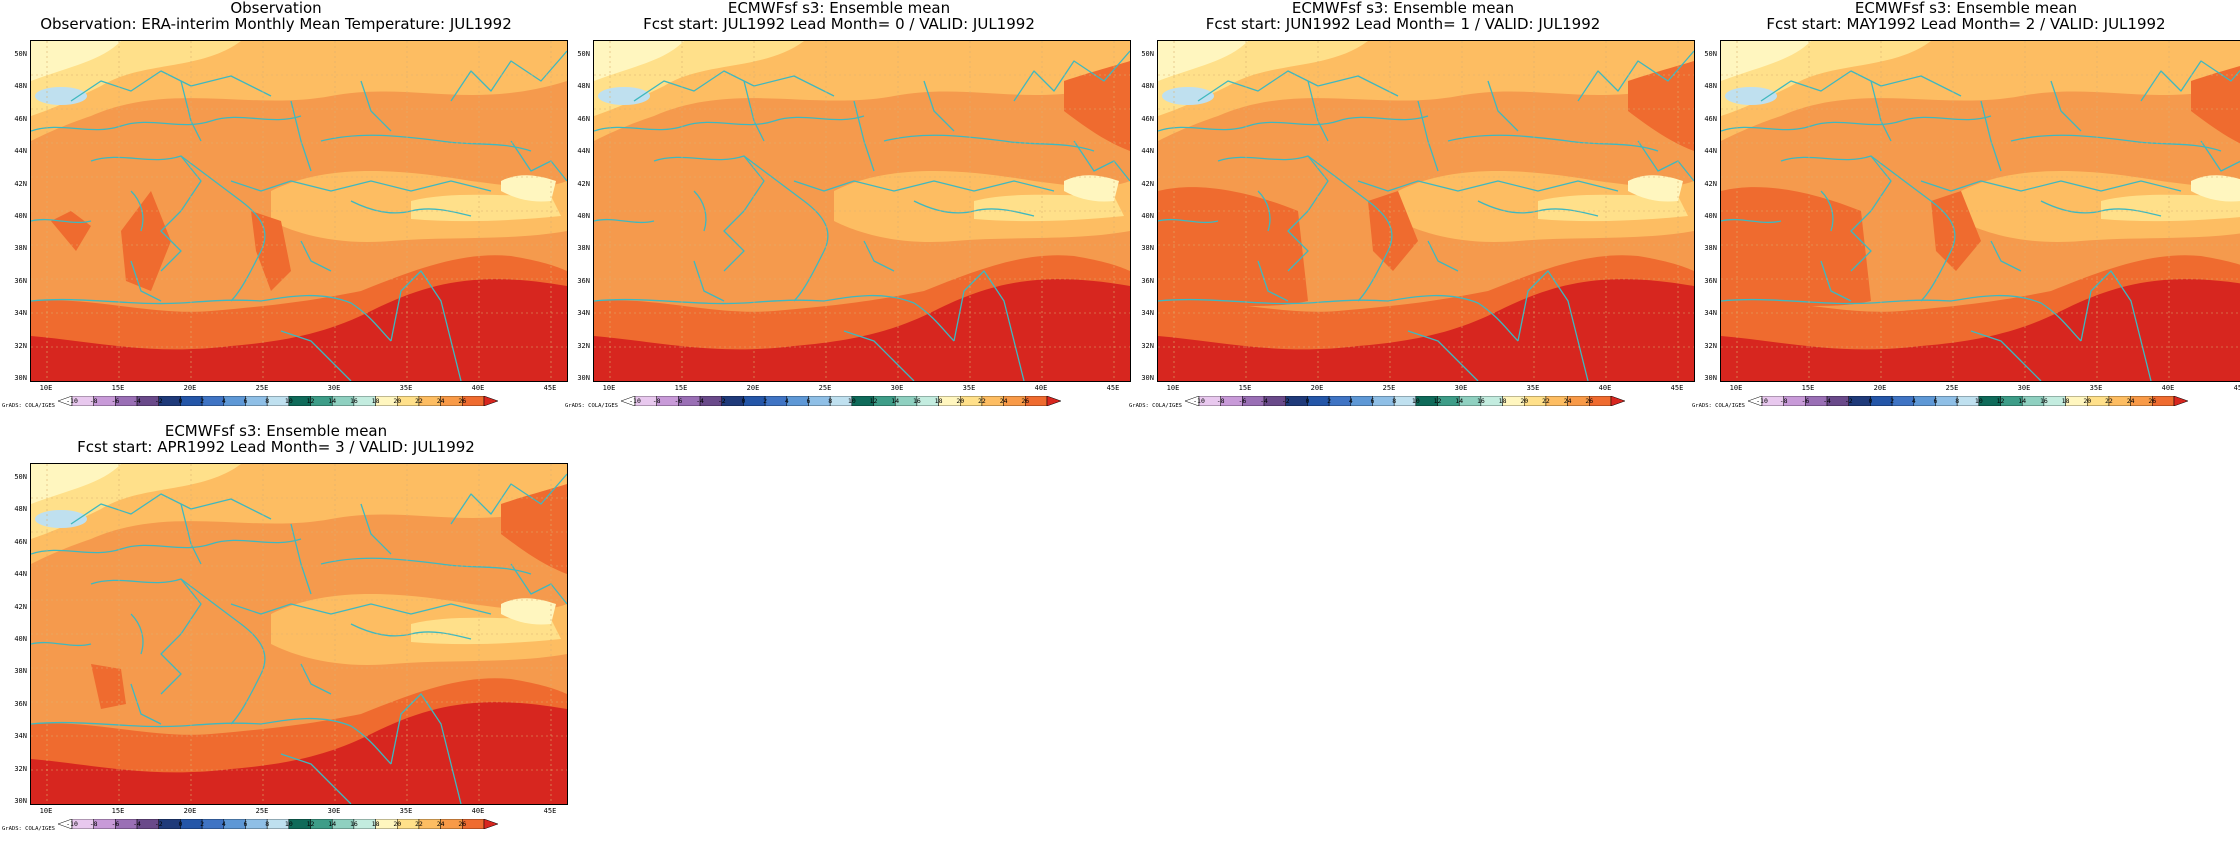  What do you see at coordinates (299, 215) in the screenshot?
I see `coastlines` at bounding box center [299, 215].